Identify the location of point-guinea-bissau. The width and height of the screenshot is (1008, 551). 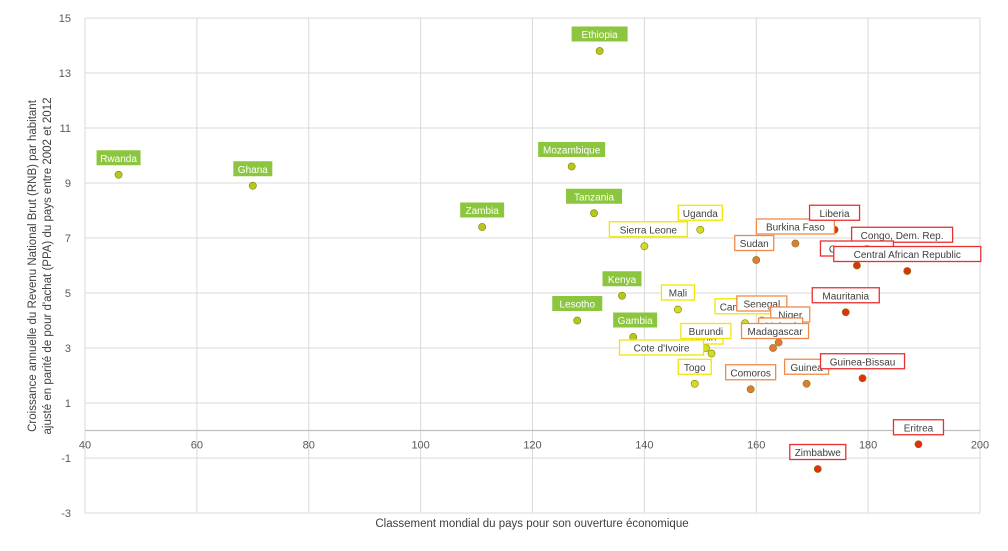
(862, 378).